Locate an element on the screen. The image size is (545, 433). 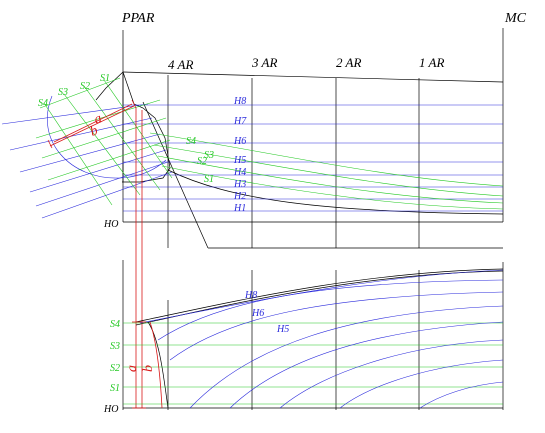
lower-bt-s2-label: S2 is located at coordinates (115, 368).